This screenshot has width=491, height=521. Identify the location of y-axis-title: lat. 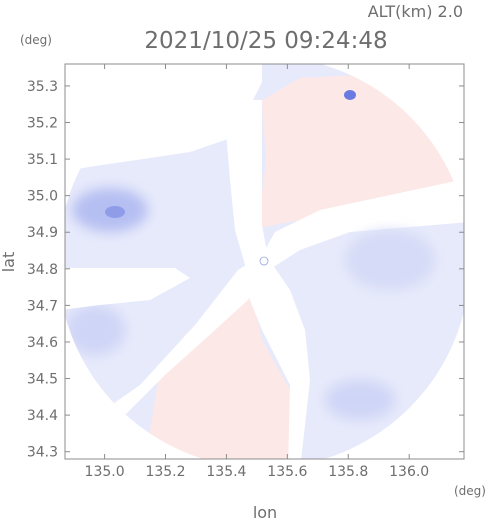
(9, 262).